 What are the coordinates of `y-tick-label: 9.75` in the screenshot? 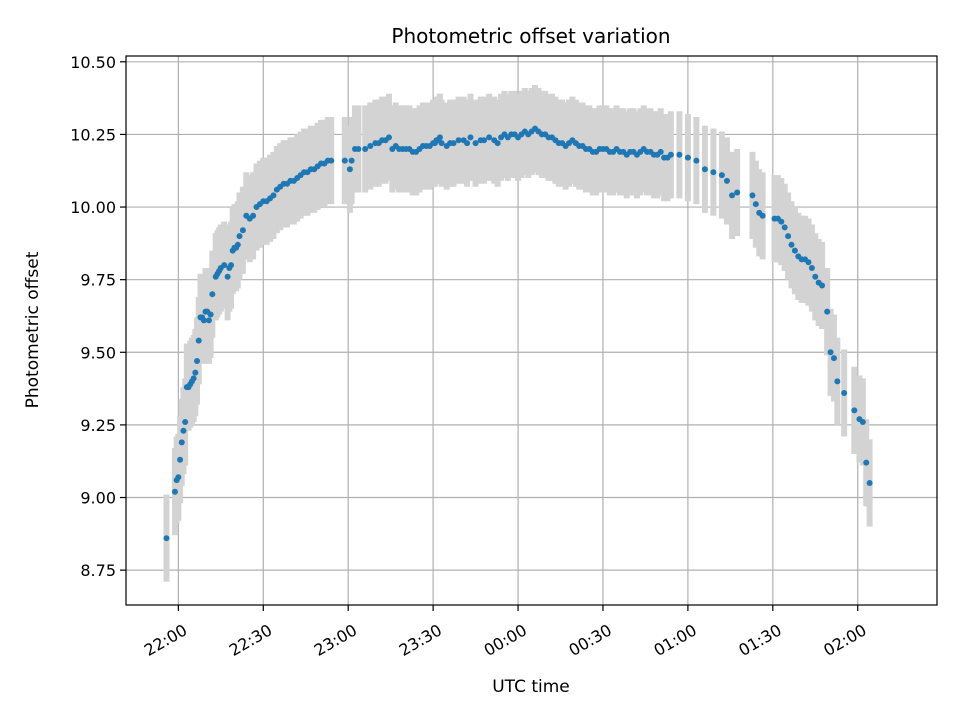 It's located at (98, 280).